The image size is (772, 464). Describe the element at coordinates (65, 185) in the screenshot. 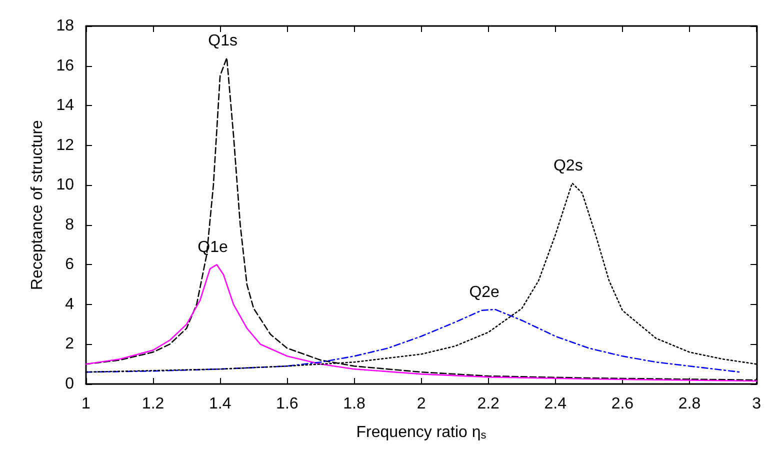

I see `y-tick-label: 10` at that location.